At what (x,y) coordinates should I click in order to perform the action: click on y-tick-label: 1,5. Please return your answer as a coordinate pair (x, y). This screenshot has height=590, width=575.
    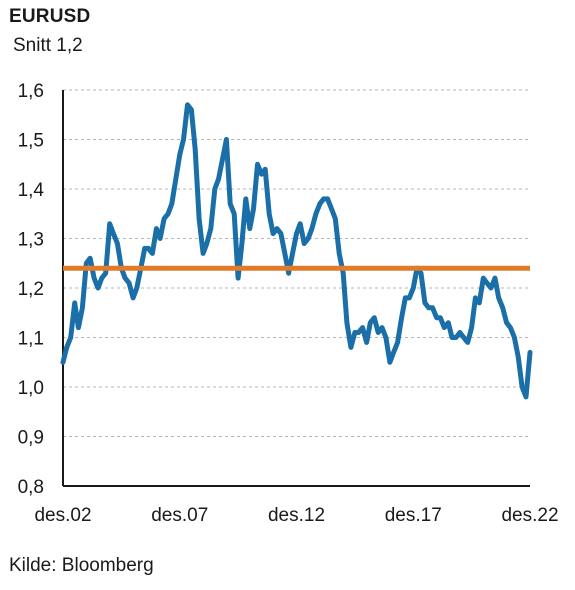
    Looking at the image, I should click on (31, 141).